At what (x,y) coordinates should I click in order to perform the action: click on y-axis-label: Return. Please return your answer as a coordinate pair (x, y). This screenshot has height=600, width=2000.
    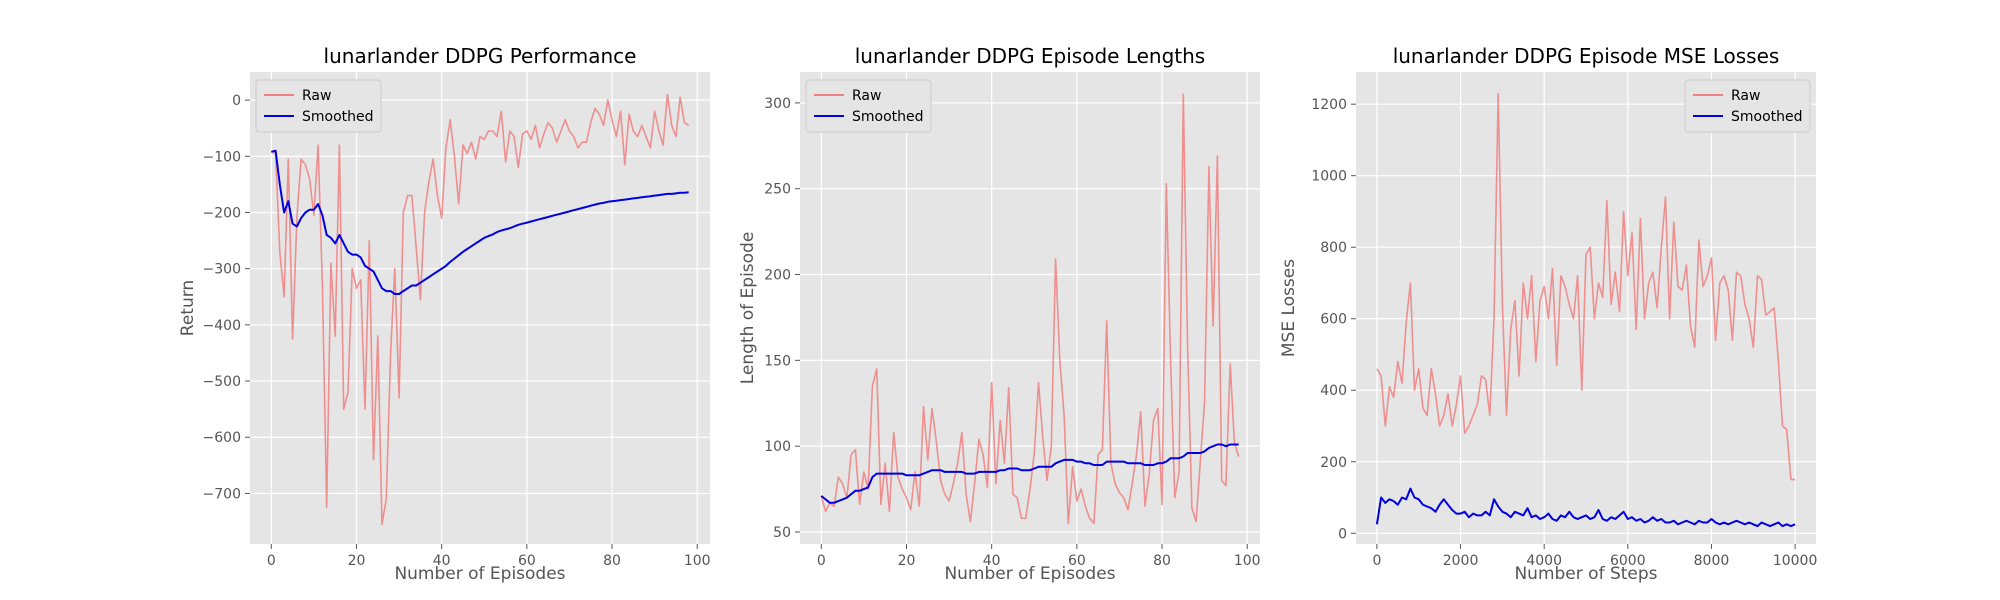
    Looking at the image, I should click on (188, 308).